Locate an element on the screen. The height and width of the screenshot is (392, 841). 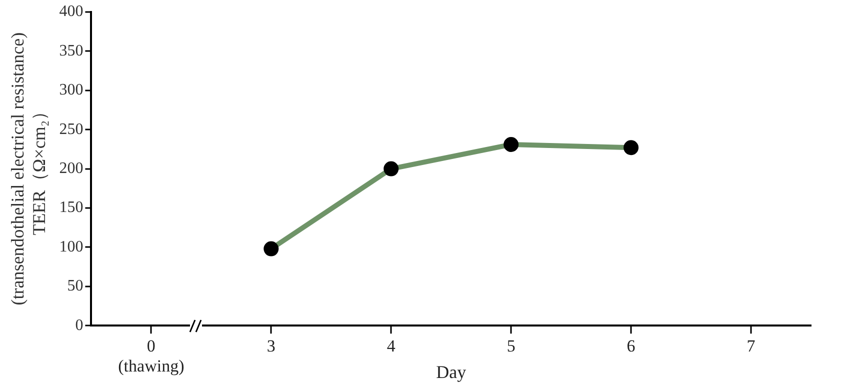
y-tick-label: 250 is located at coordinates (71, 129).